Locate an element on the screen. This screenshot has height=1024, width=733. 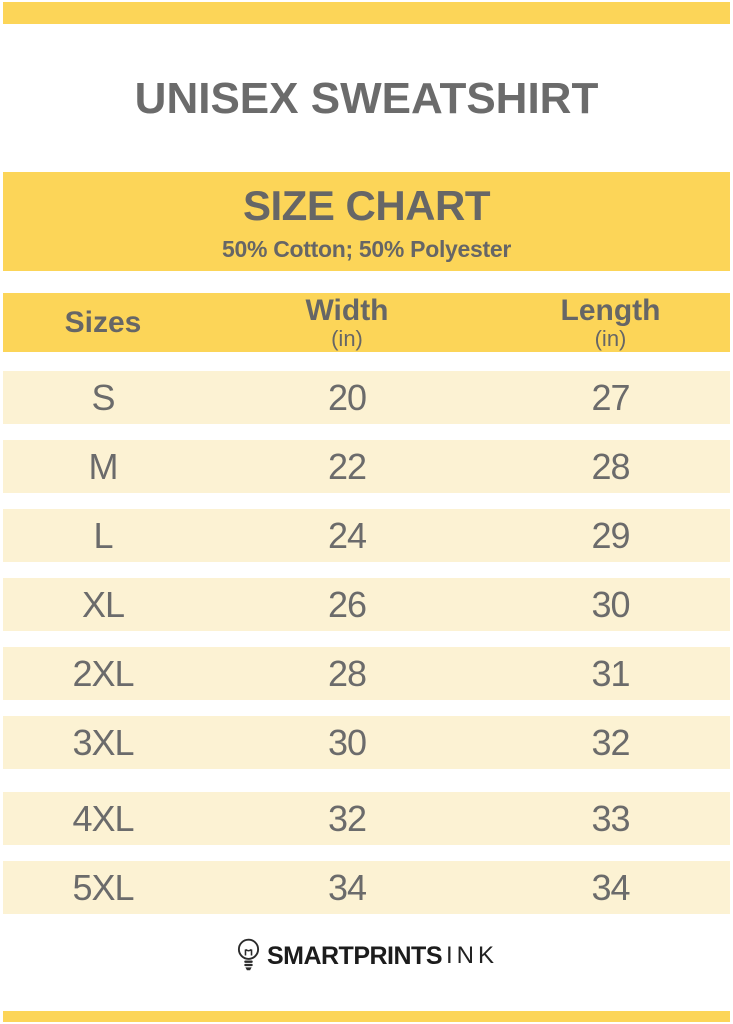
cell-width: 22 is located at coordinates (347, 466).